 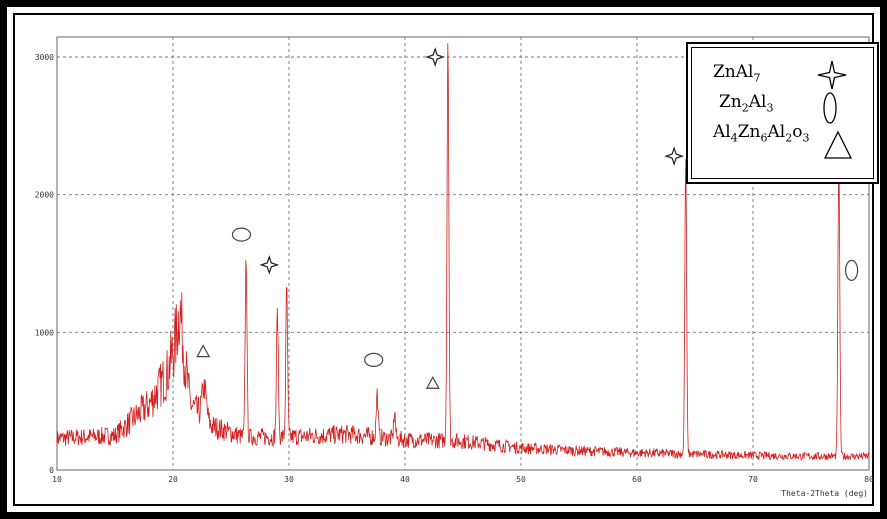 What do you see at coordinates (44, 195) in the screenshot?
I see `y-tick-label: 2000` at bounding box center [44, 195].